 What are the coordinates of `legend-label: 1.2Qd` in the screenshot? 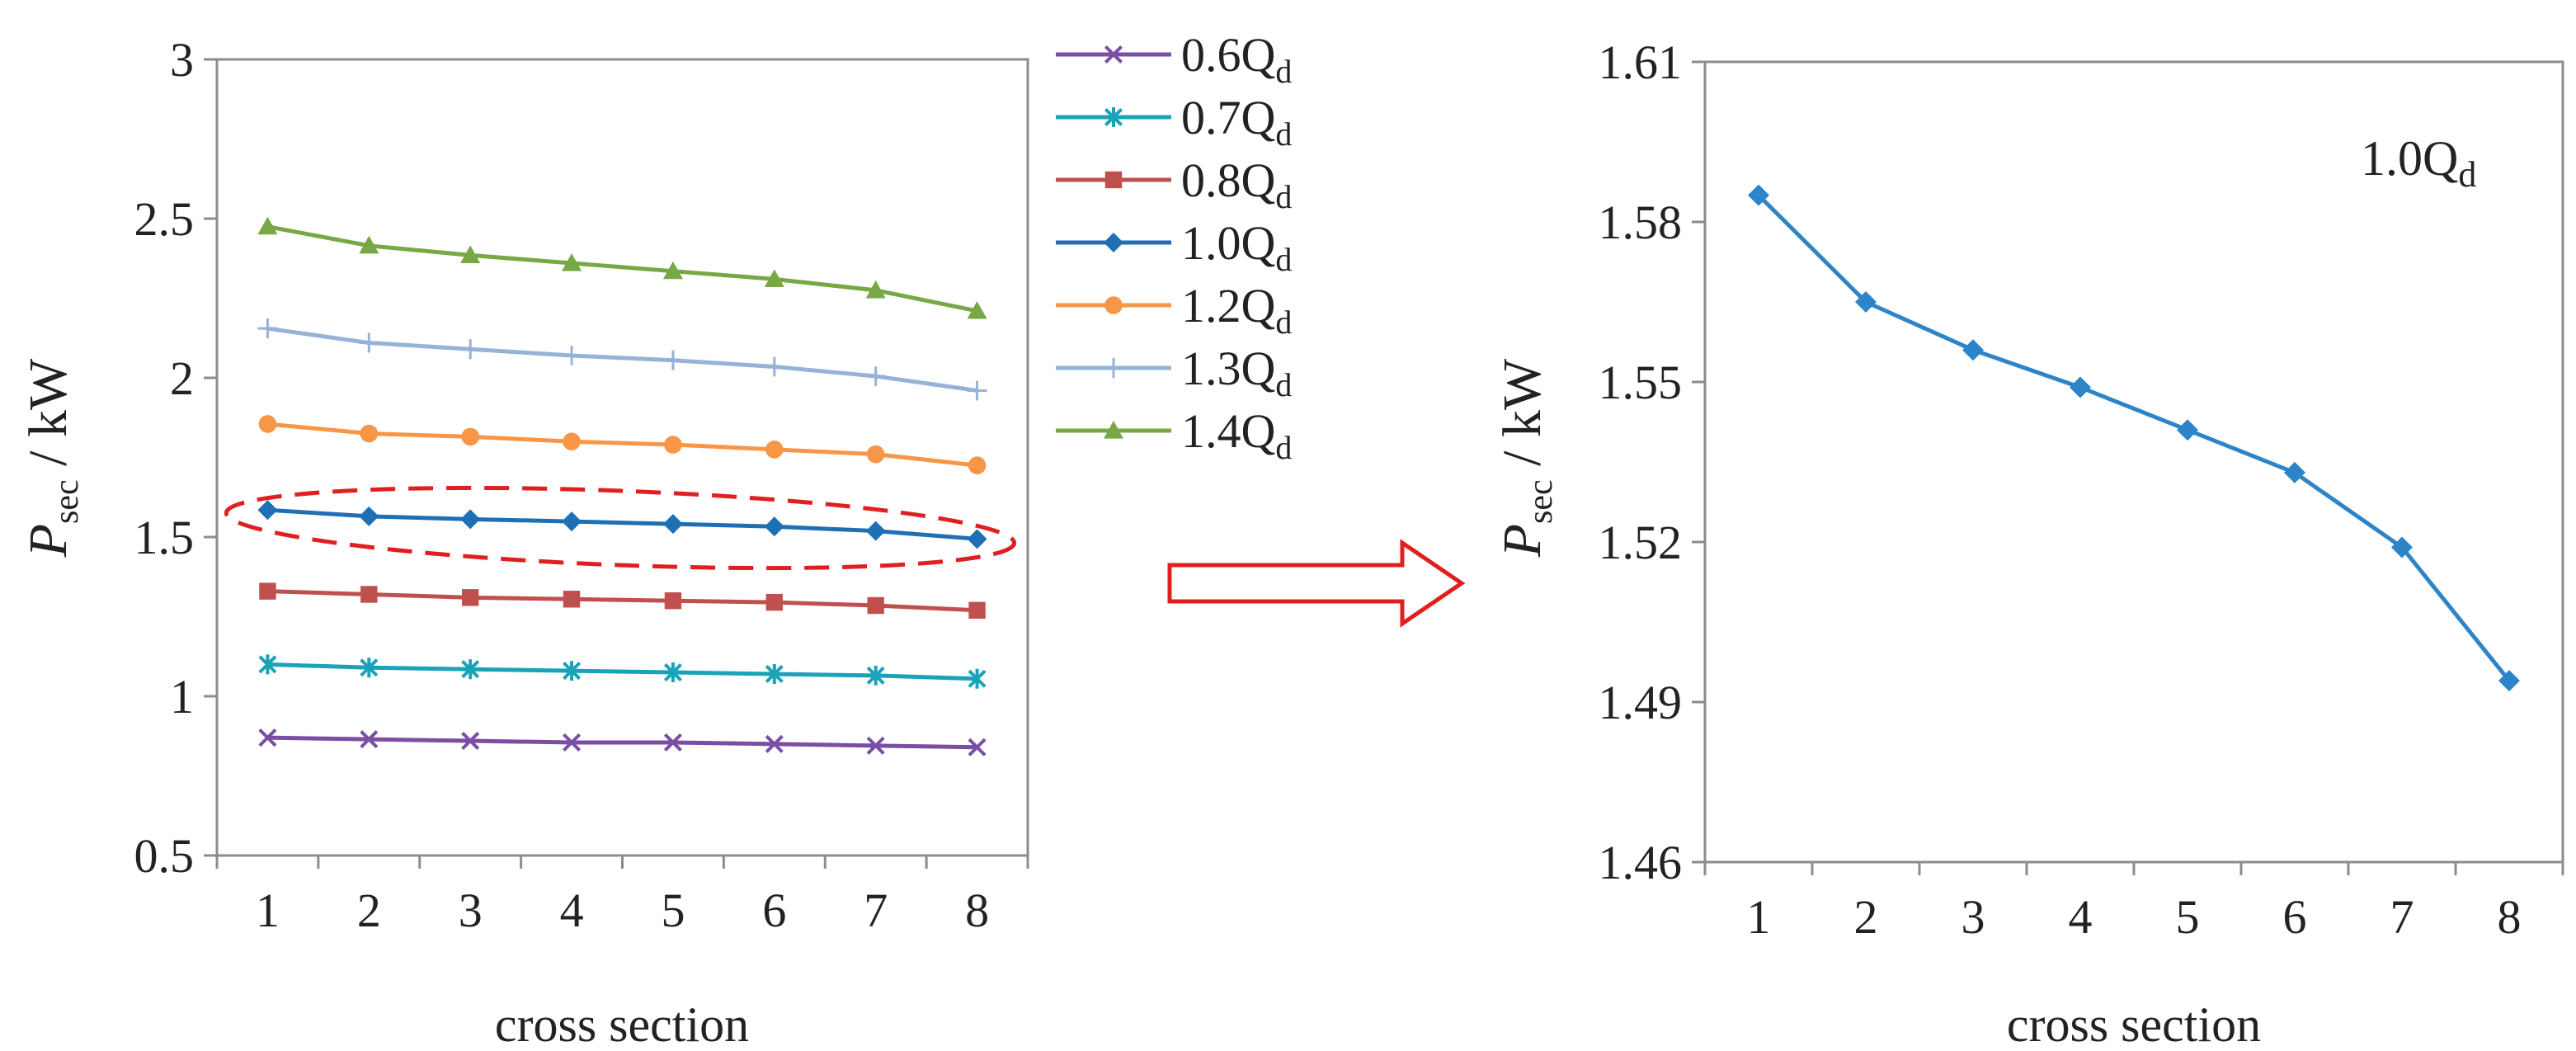 It's located at (1236, 310).